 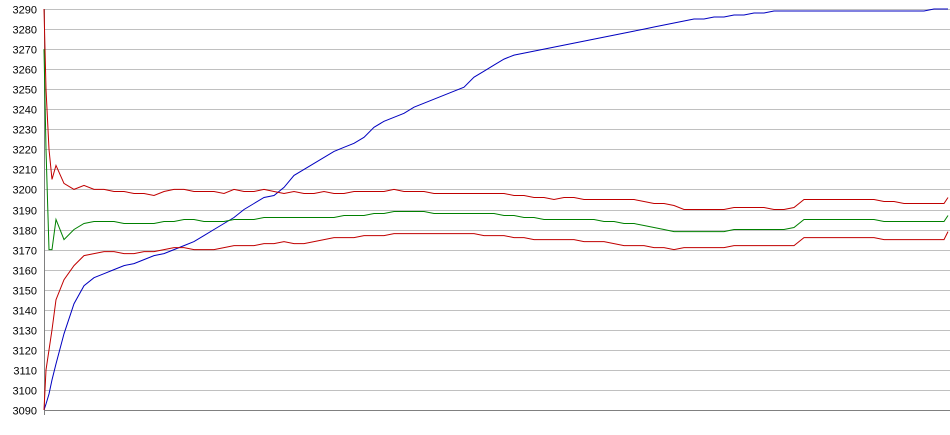 I want to click on y-tick-label: 3290, so click(x=25, y=11).